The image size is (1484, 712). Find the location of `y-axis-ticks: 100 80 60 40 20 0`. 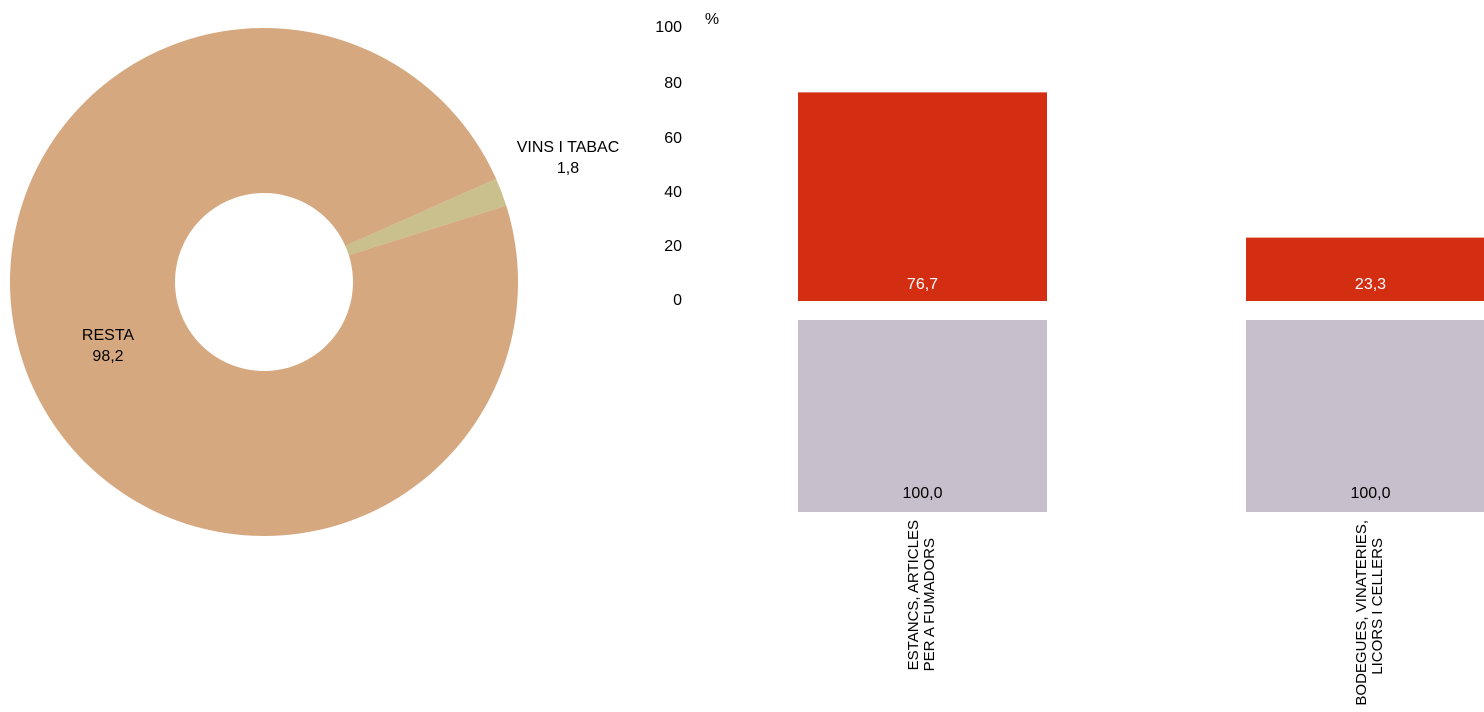

y-axis-ticks: 100 80 60 40 20 0 is located at coordinates (668, 164).